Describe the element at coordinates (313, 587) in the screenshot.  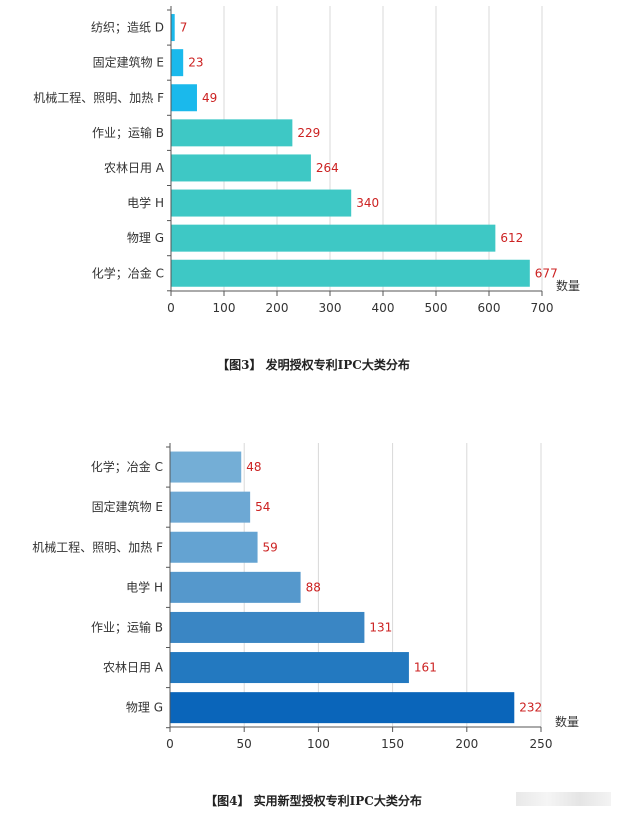
I see `value-label: 88` at that location.